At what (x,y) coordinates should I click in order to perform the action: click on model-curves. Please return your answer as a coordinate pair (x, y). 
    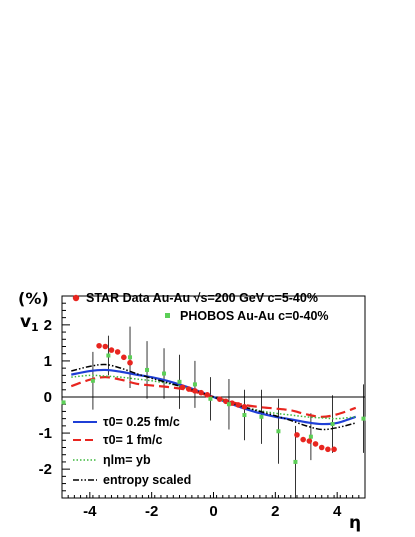
    Looking at the image, I should click on (213, 397).